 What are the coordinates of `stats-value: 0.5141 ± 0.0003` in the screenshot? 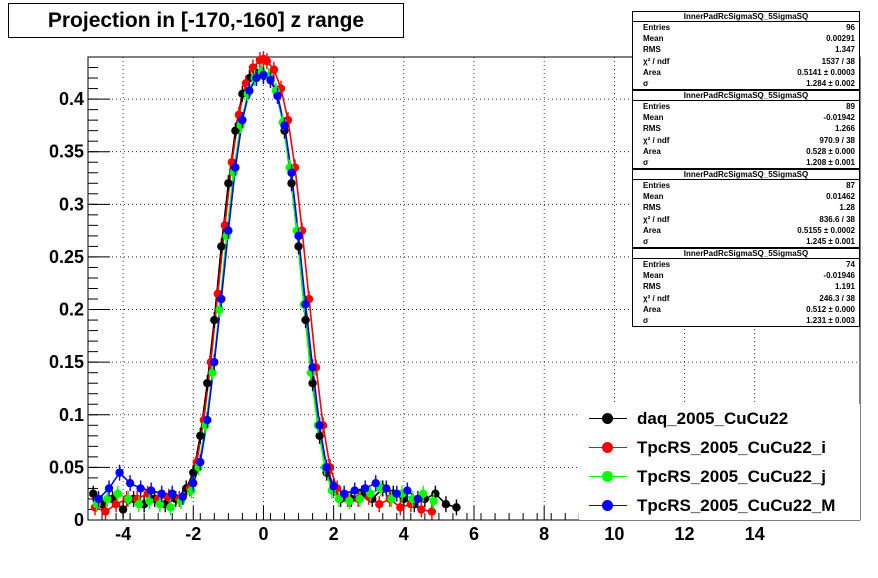 It's located at (826, 72).